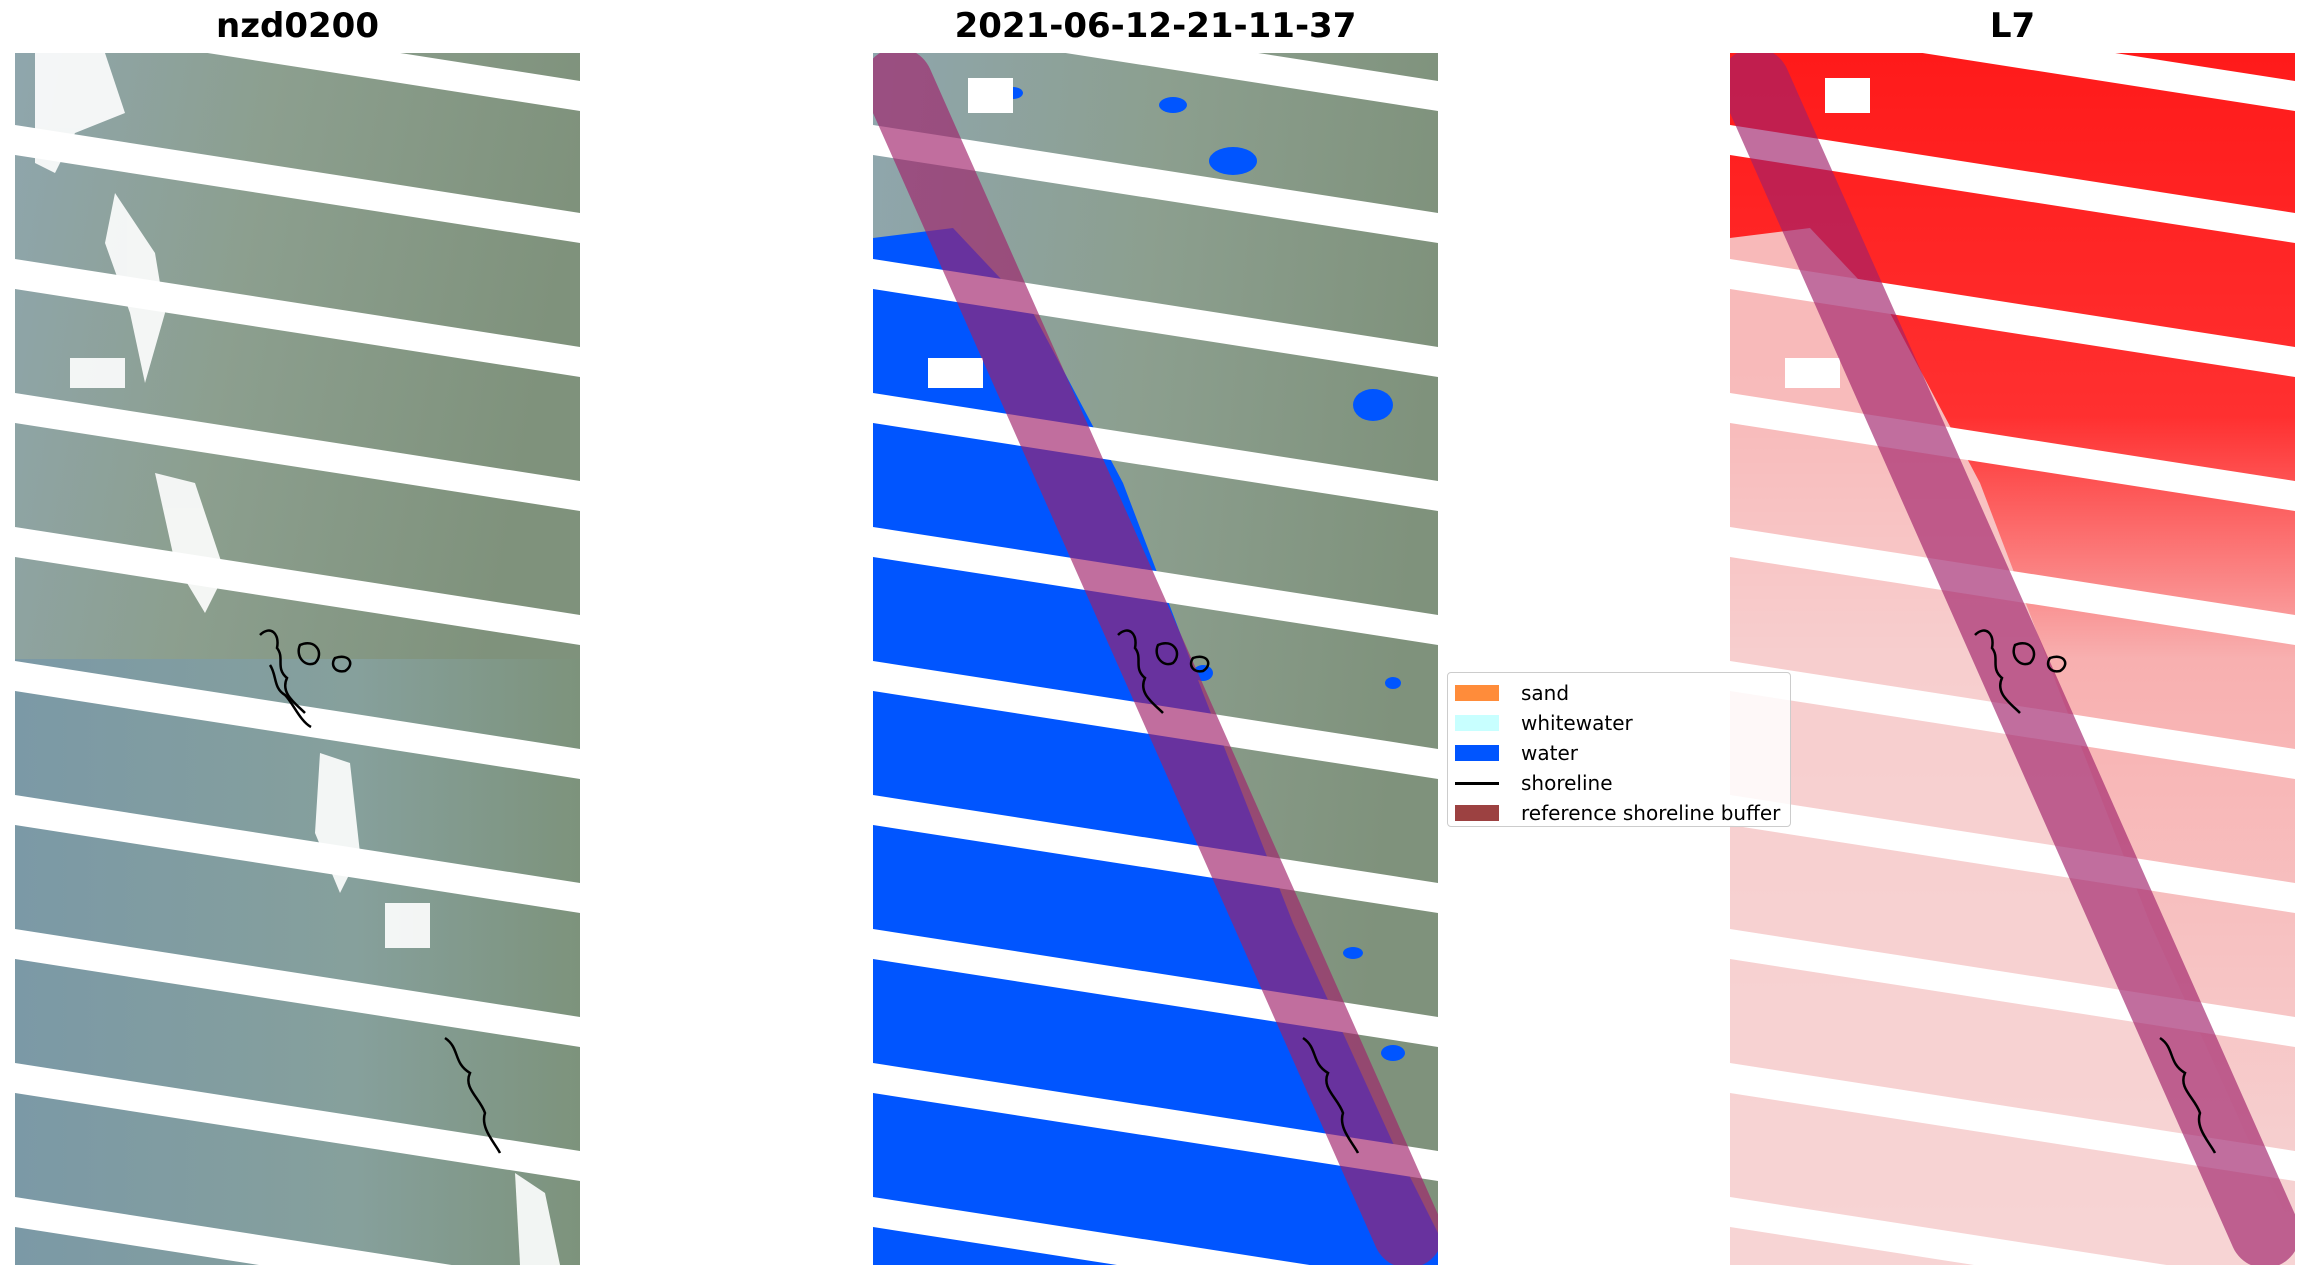 The width and height of the screenshot is (2309, 1283). I want to click on panel-title-rgb: nzd0200, so click(297, 26).